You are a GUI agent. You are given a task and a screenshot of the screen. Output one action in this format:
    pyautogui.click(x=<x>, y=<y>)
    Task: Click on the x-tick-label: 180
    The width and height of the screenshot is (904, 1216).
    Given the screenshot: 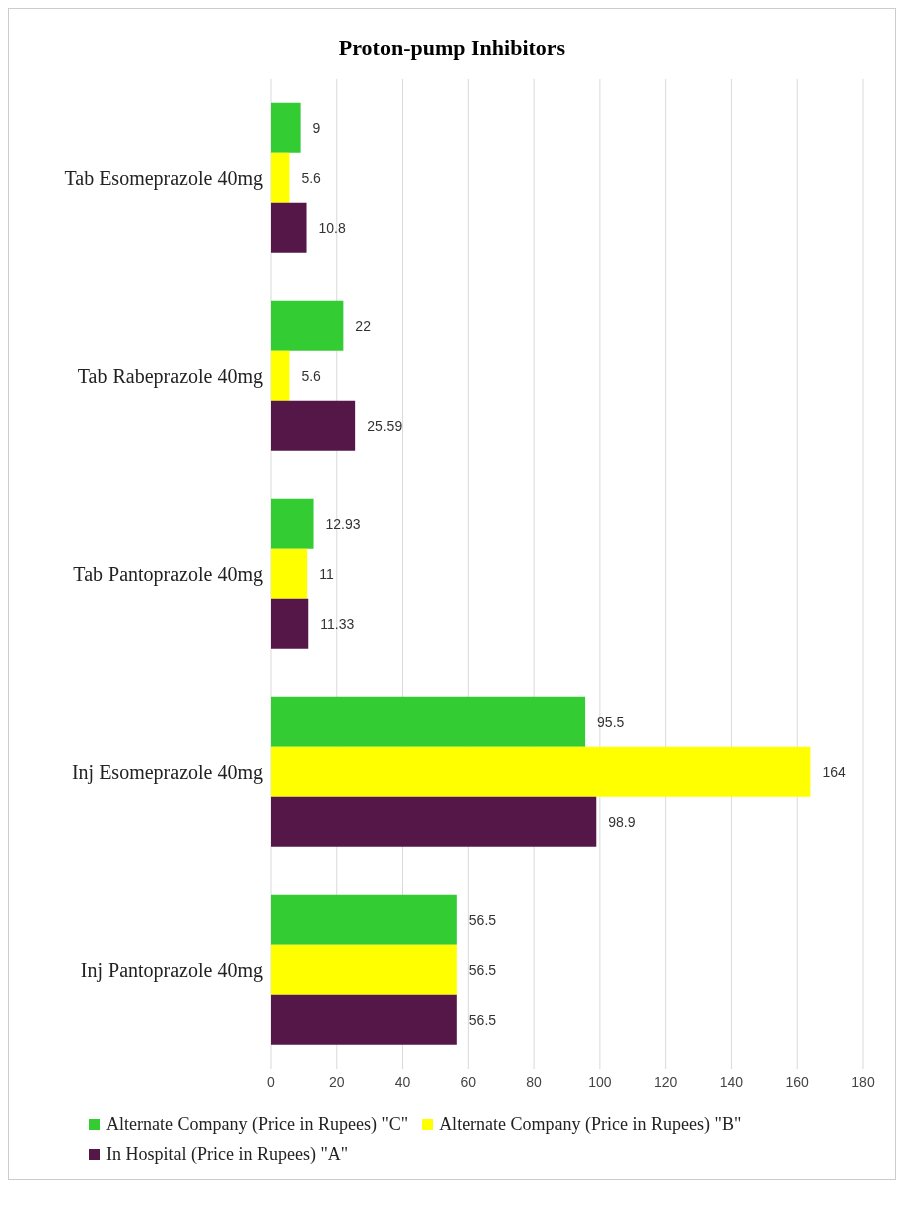 What is the action you would take?
    pyautogui.click(x=863, y=1081)
    